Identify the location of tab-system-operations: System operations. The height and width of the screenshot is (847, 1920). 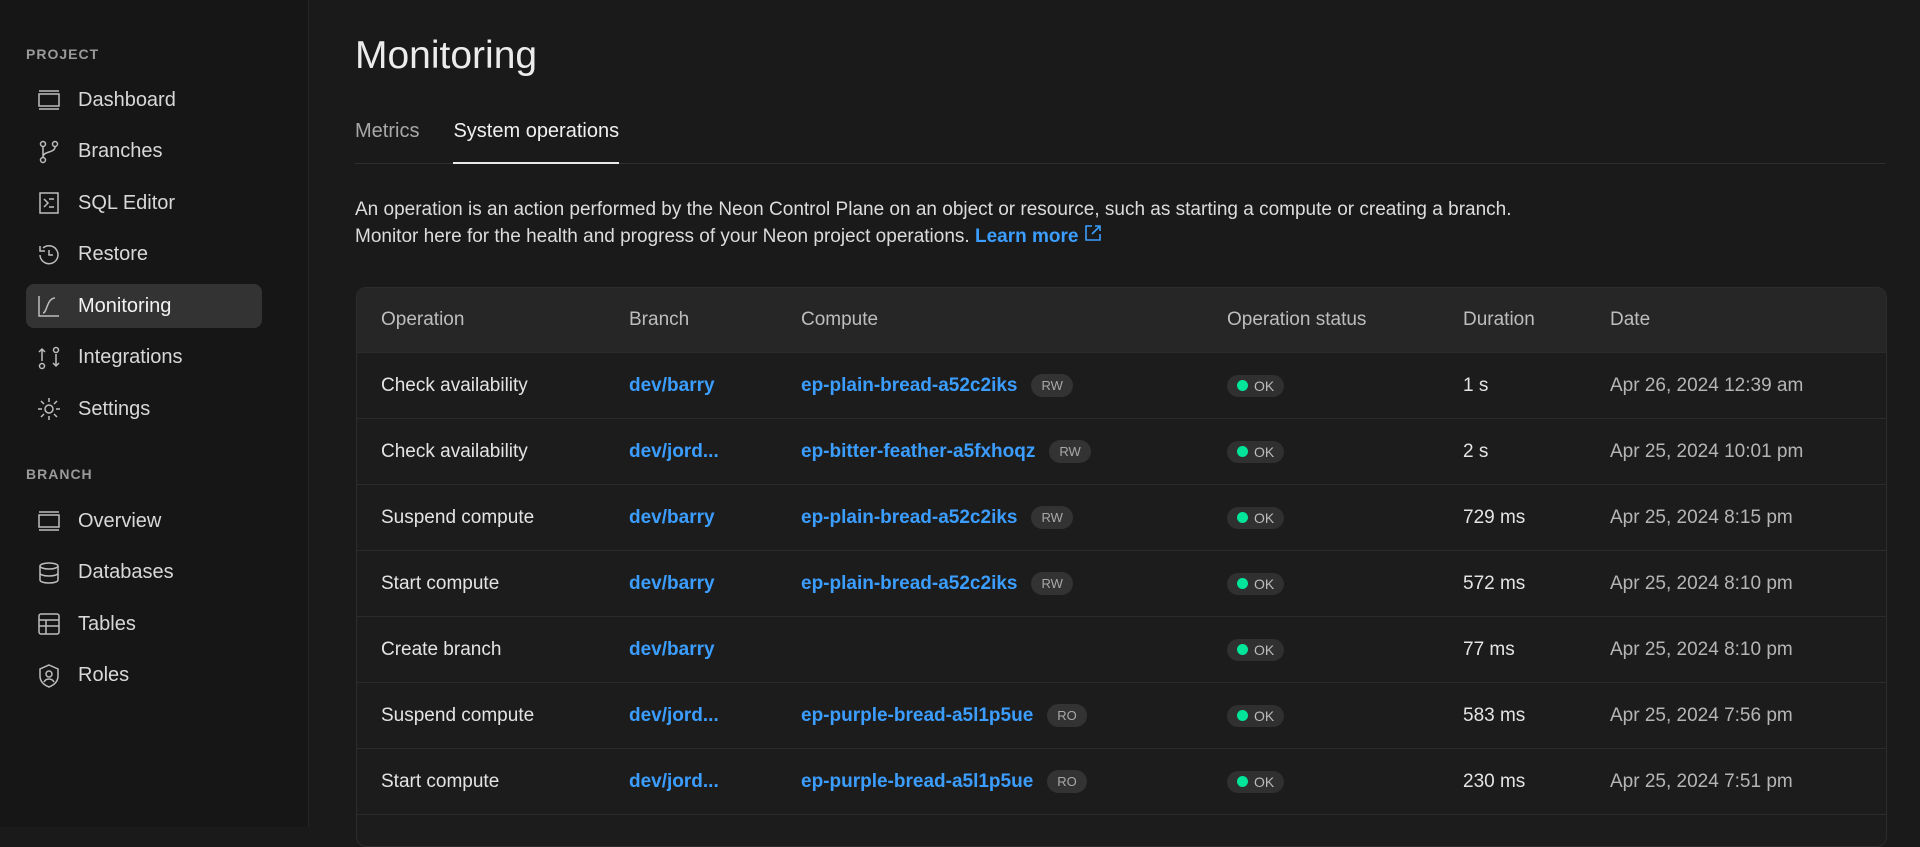
(536, 138).